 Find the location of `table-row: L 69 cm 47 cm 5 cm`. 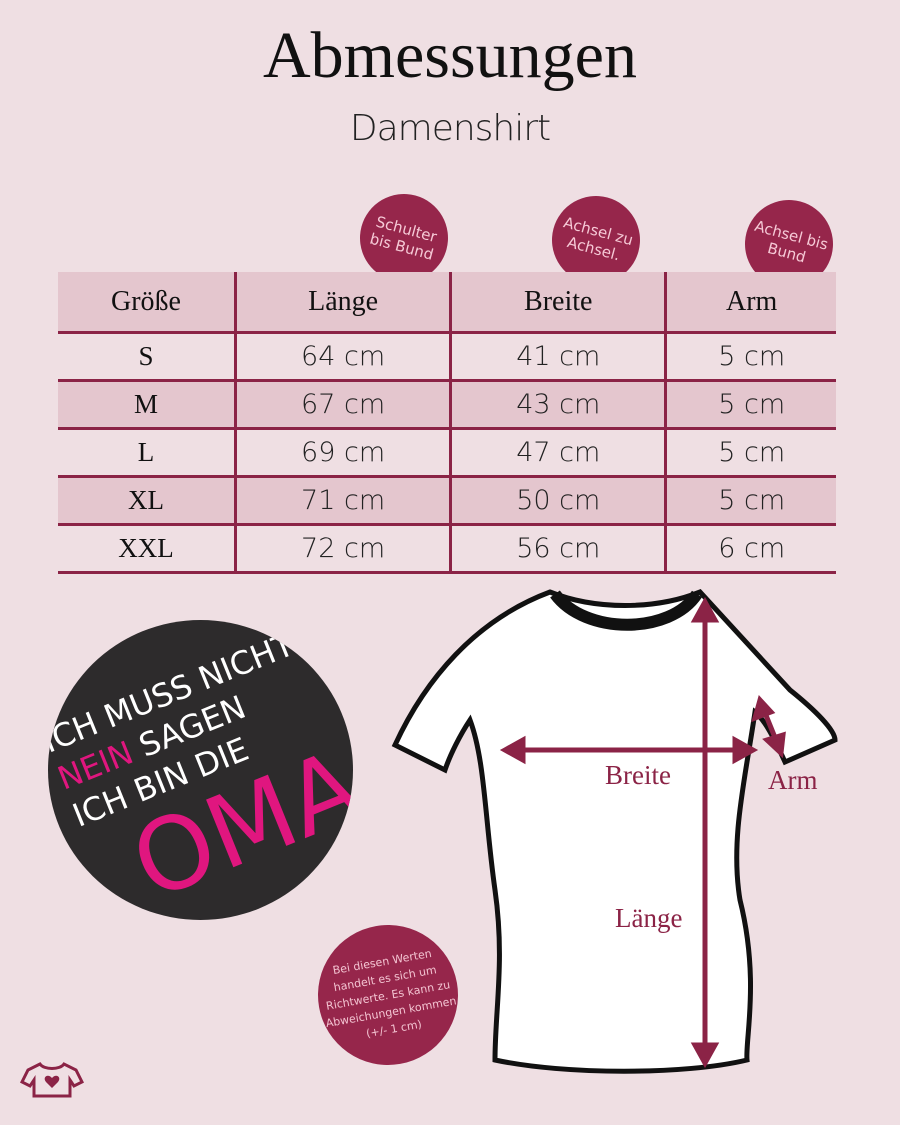

table-row: L 69 cm 47 cm 5 cm is located at coordinates (447, 453).